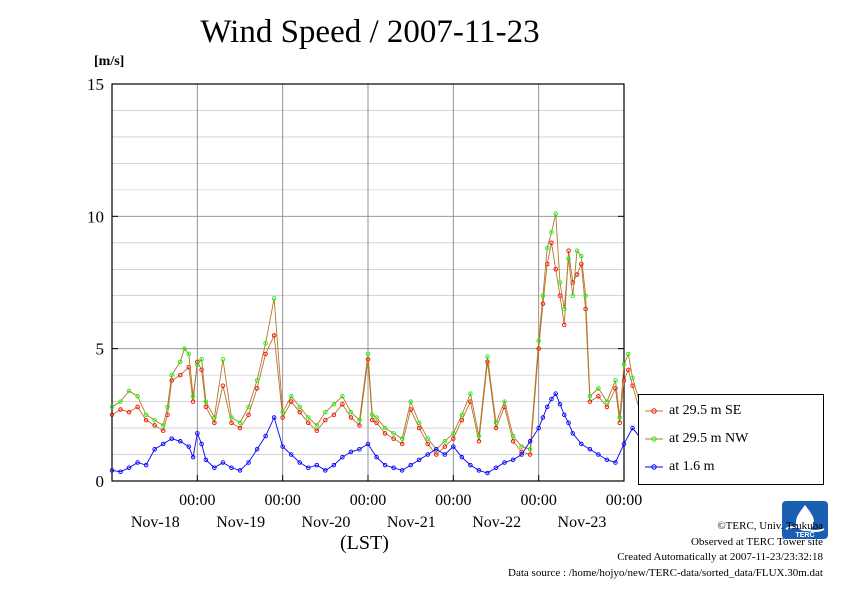 The width and height of the screenshot is (842, 595). Describe the element at coordinates (326, 522) in the screenshot. I see `x-tick-label-date: Nov-20` at that location.